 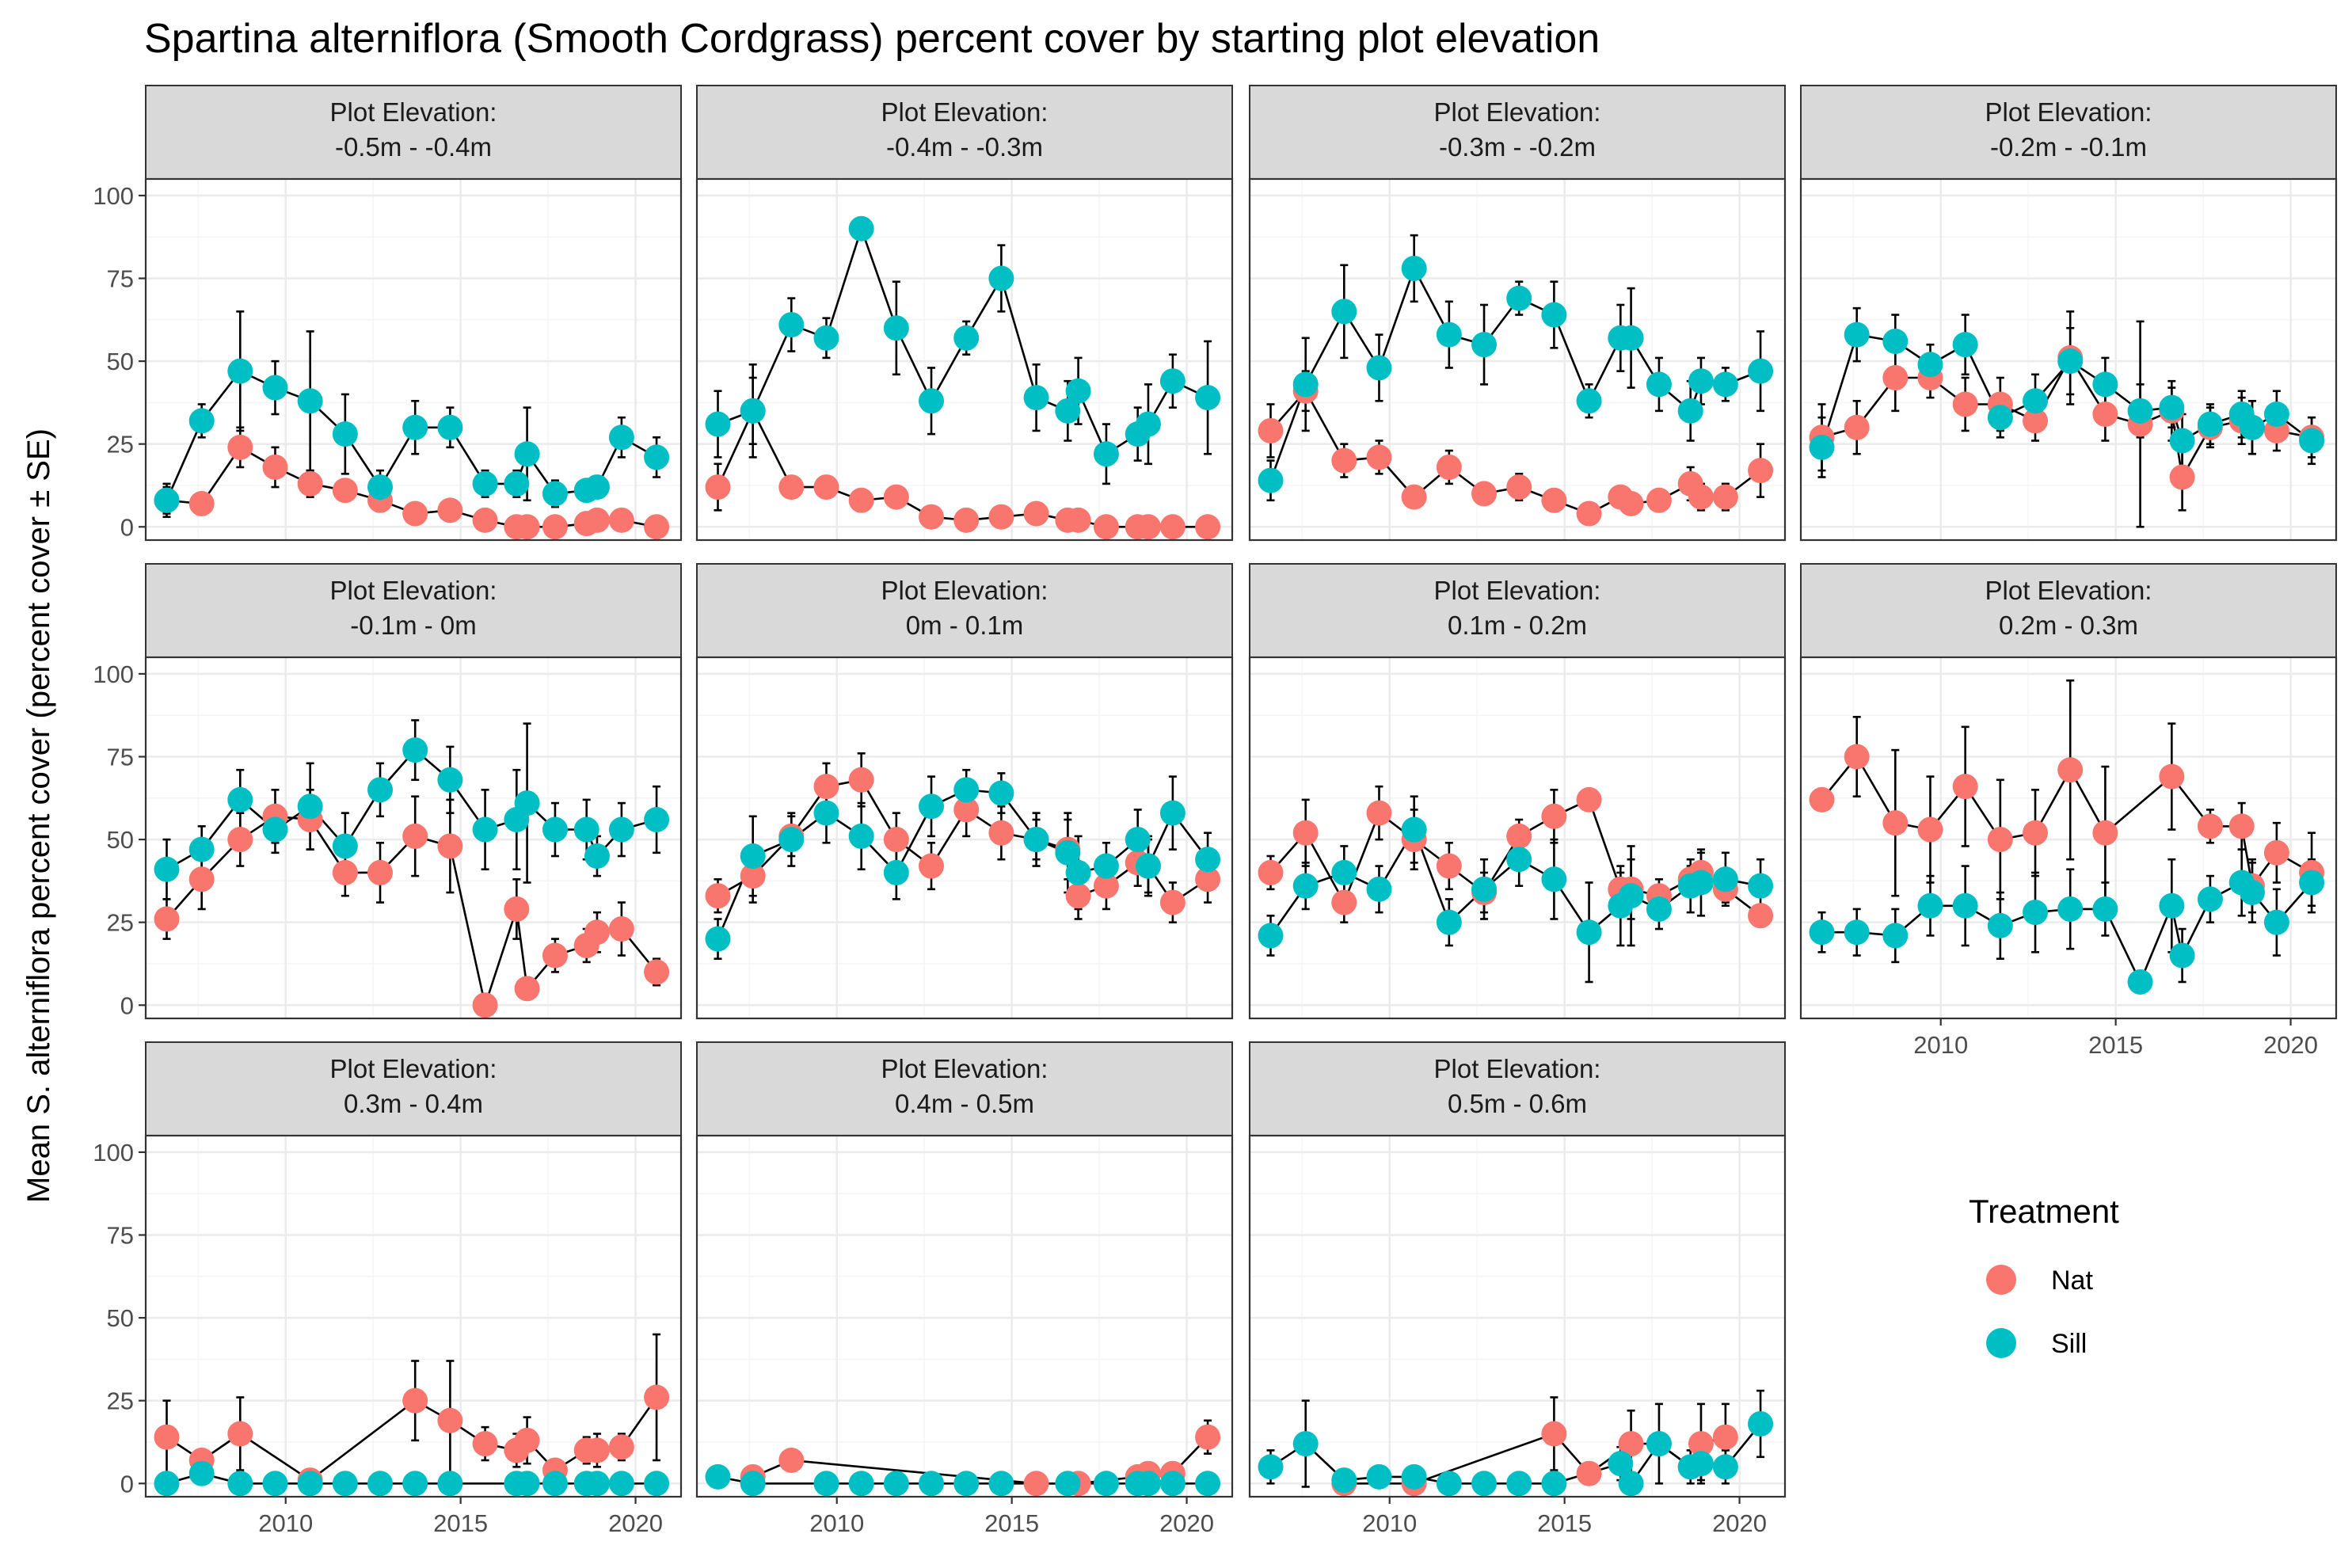 I want to click on facet-strip-label: 0.5m - 0.6m, so click(x=1517, y=1103).